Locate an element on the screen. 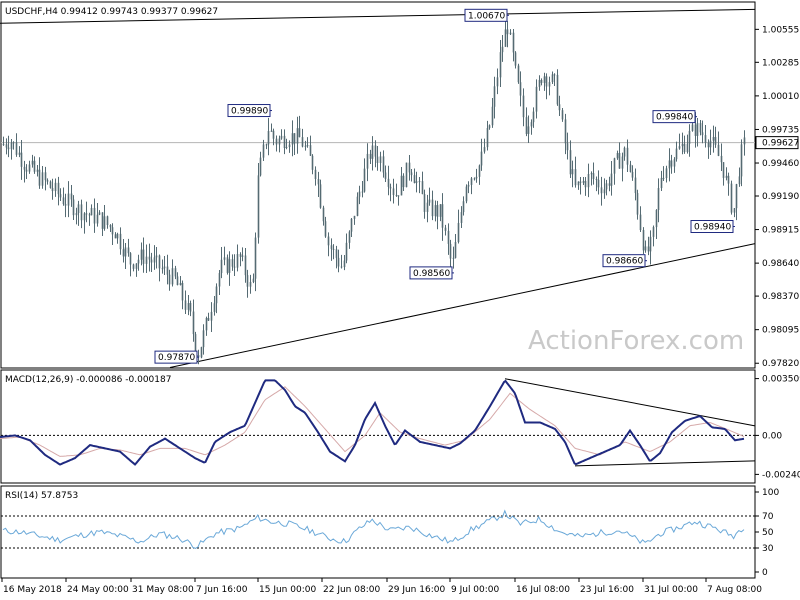 The width and height of the screenshot is (800, 600). x-tick-label: 15 Jun 00:00 is located at coordinates (287, 590).